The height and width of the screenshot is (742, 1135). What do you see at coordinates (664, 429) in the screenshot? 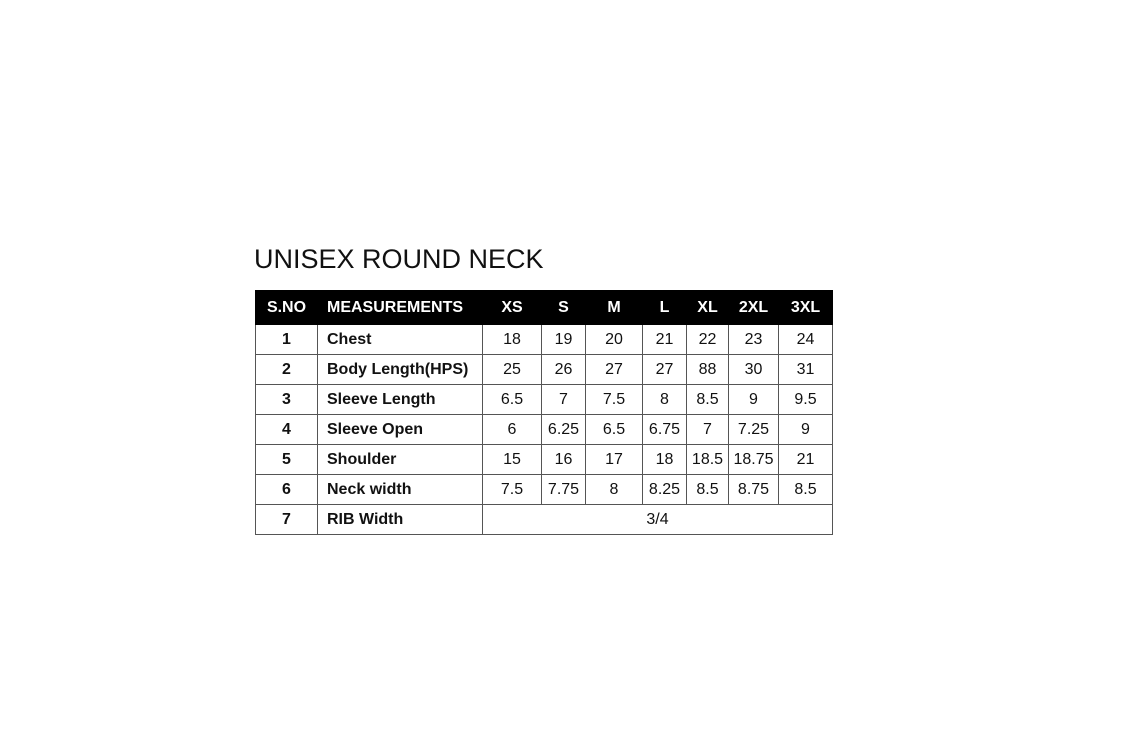
I see `value-cell: 6.75` at bounding box center [664, 429].